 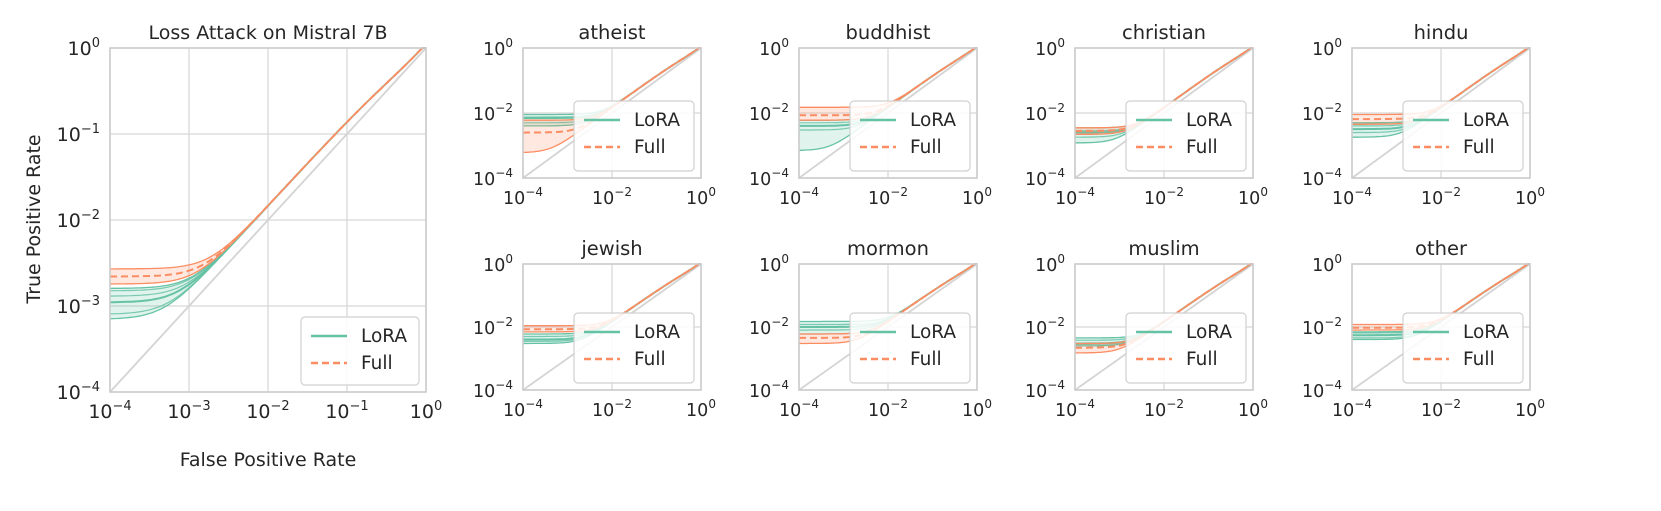 I want to click on random-guess-diagonal, so click(x=268, y=220).